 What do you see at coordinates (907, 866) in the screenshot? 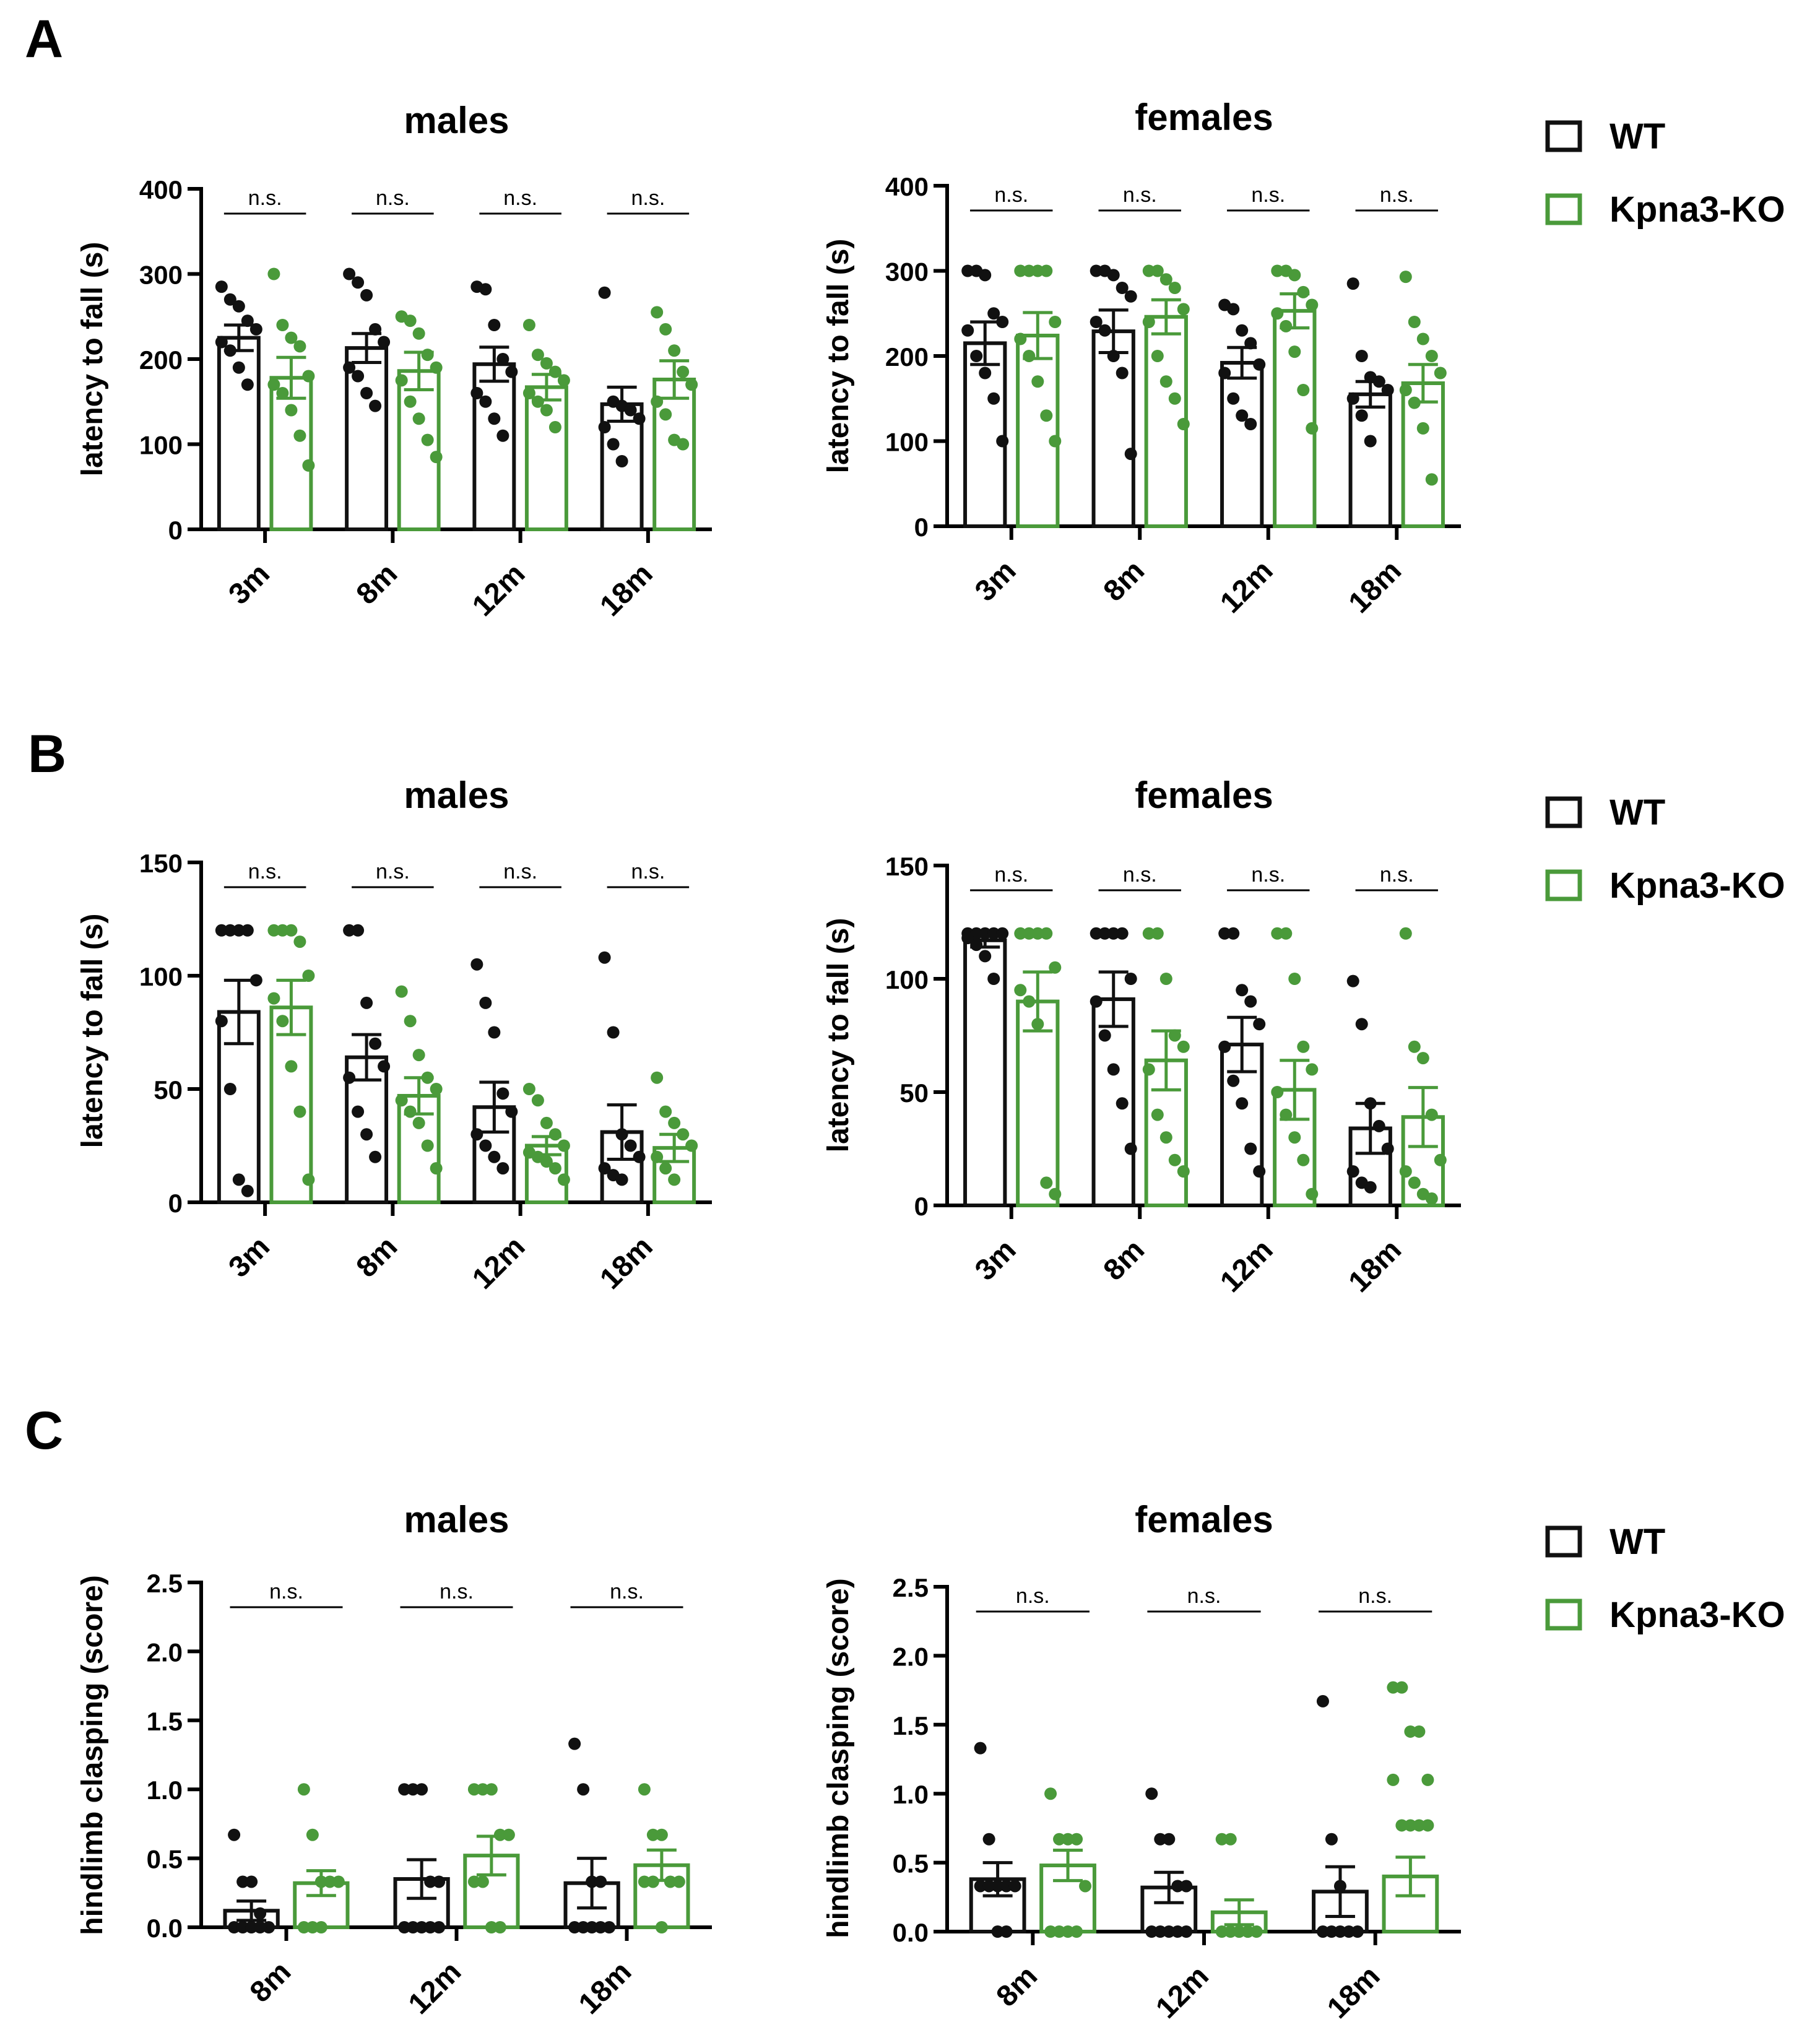
I see `y-tick-label: 150` at bounding box center [907, 866].